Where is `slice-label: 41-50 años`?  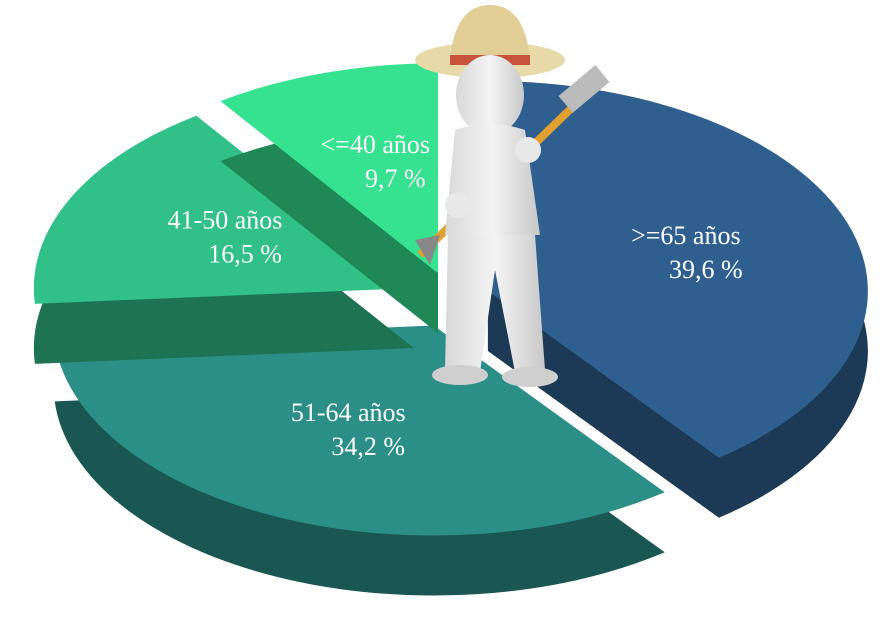 slice-label: 41-50 años is located at coordinates (225, 219).